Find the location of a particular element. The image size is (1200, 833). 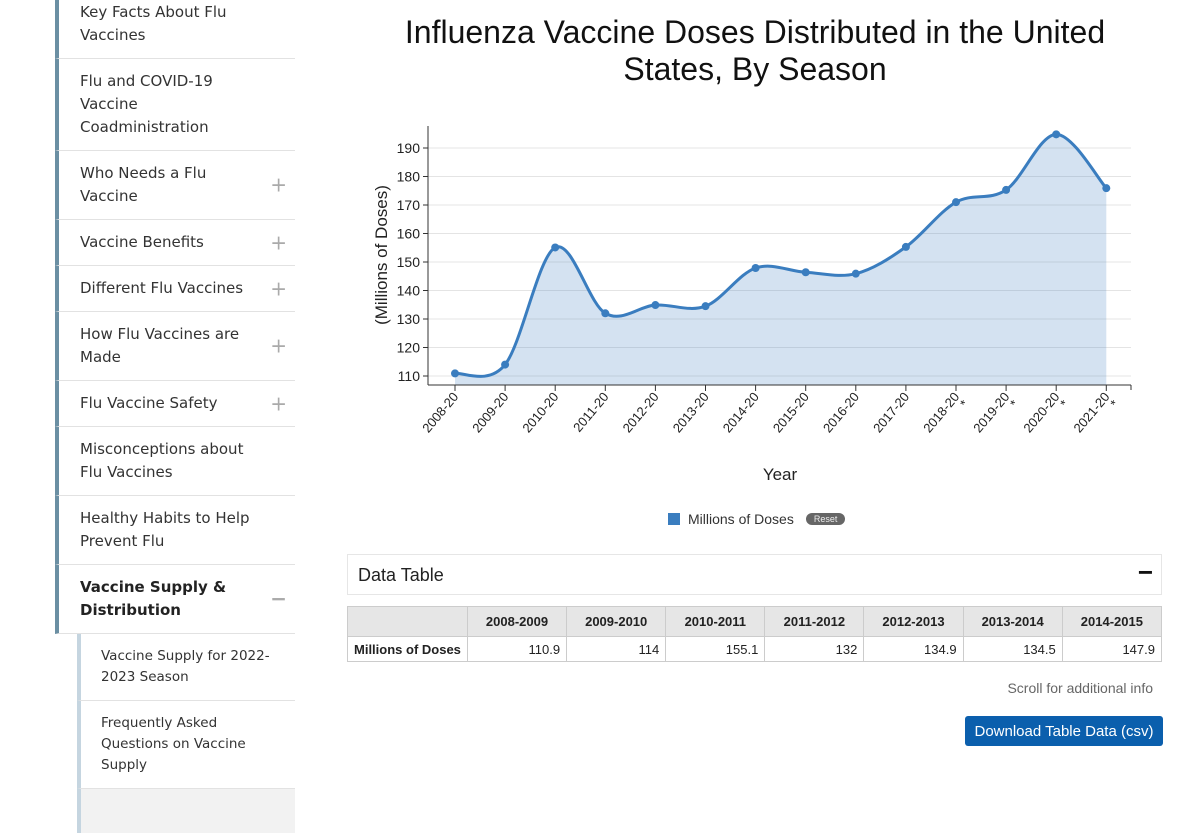

reset-button: Reset is located at coordinates (825, 519).